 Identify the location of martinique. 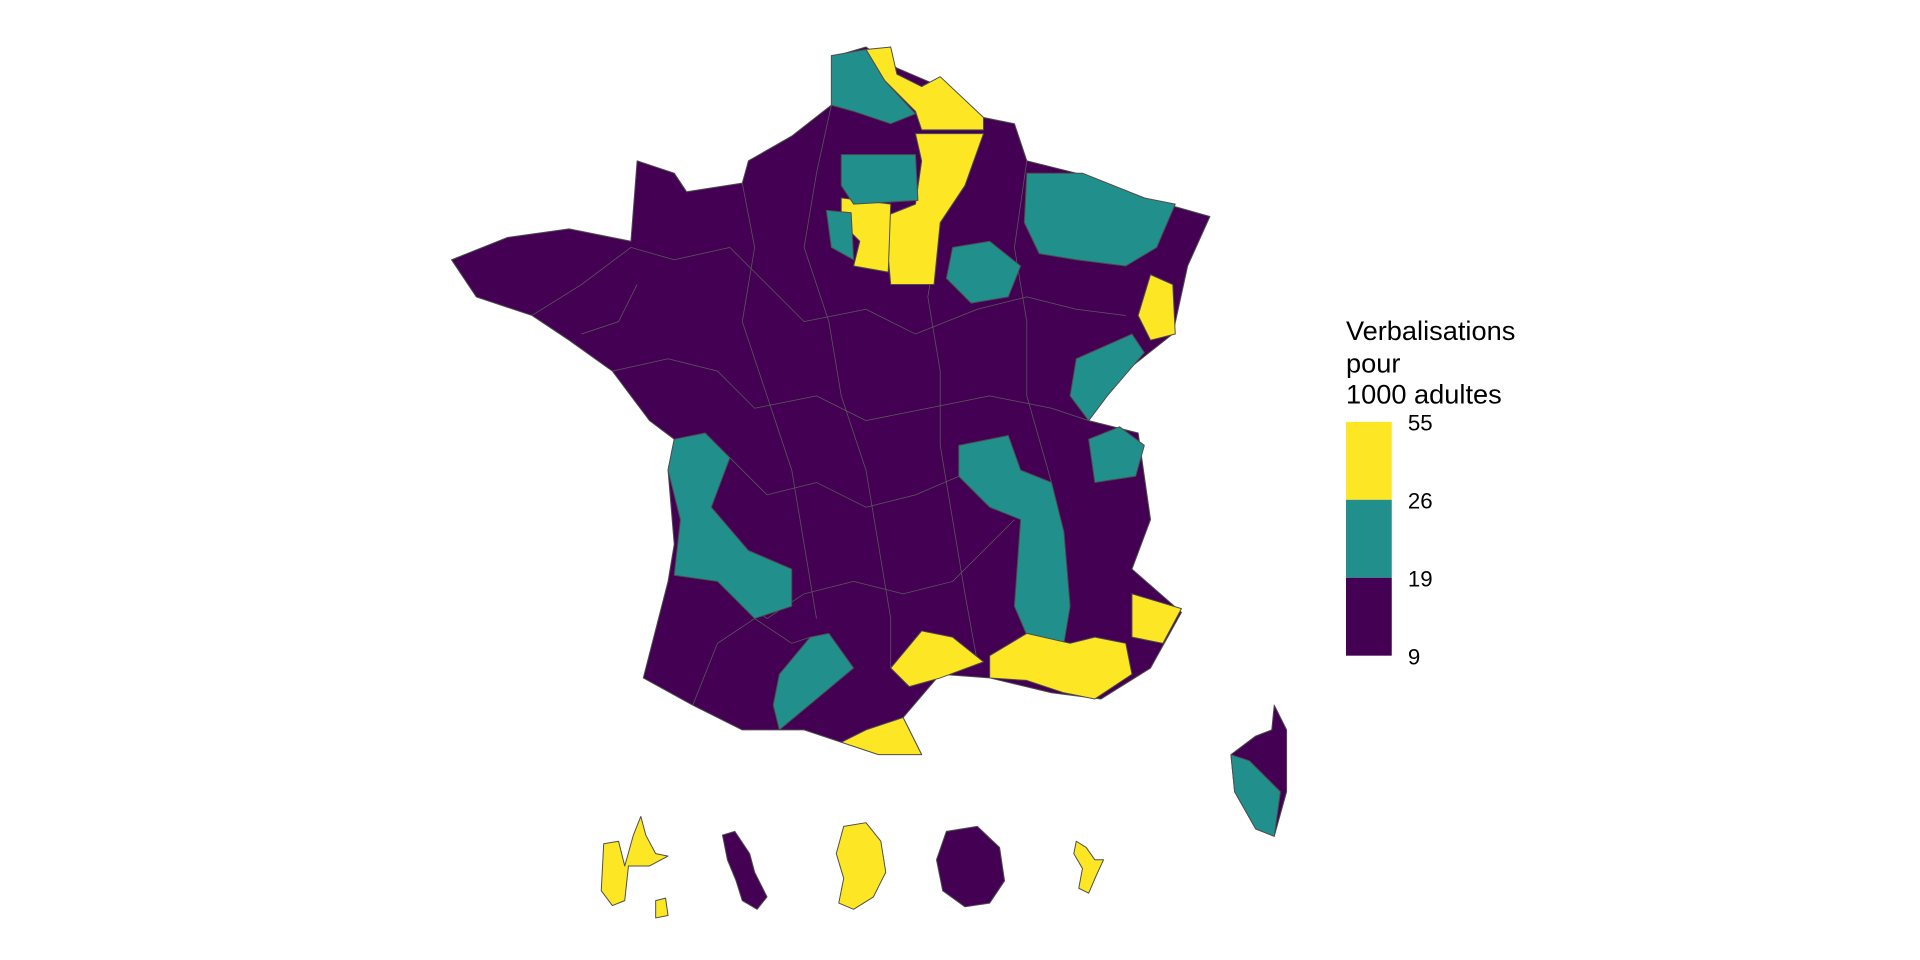
(744, 870).